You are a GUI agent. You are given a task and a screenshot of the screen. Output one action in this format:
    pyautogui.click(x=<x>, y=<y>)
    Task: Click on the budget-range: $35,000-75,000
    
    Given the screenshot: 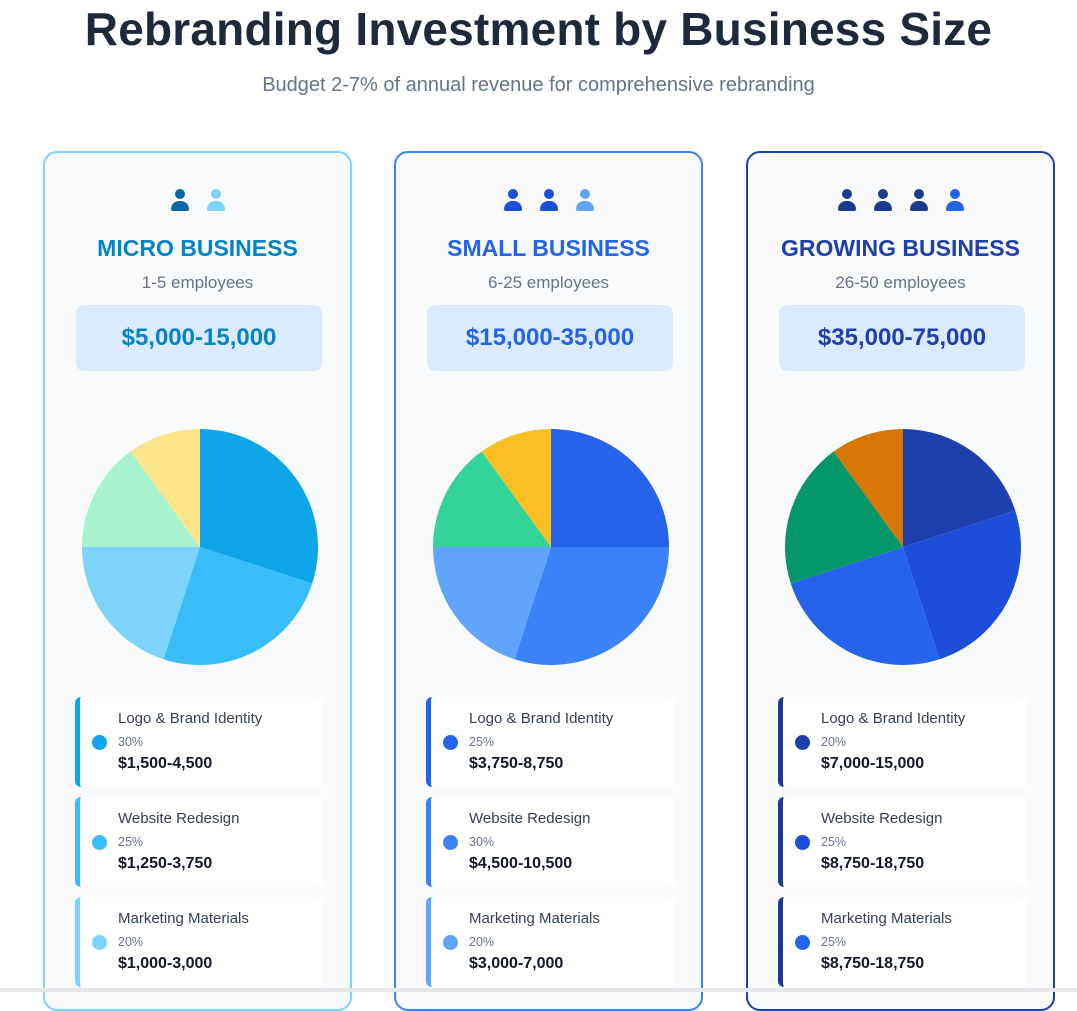 What is the action you would take?
    pyautogui.click(x=902, y=338)
    